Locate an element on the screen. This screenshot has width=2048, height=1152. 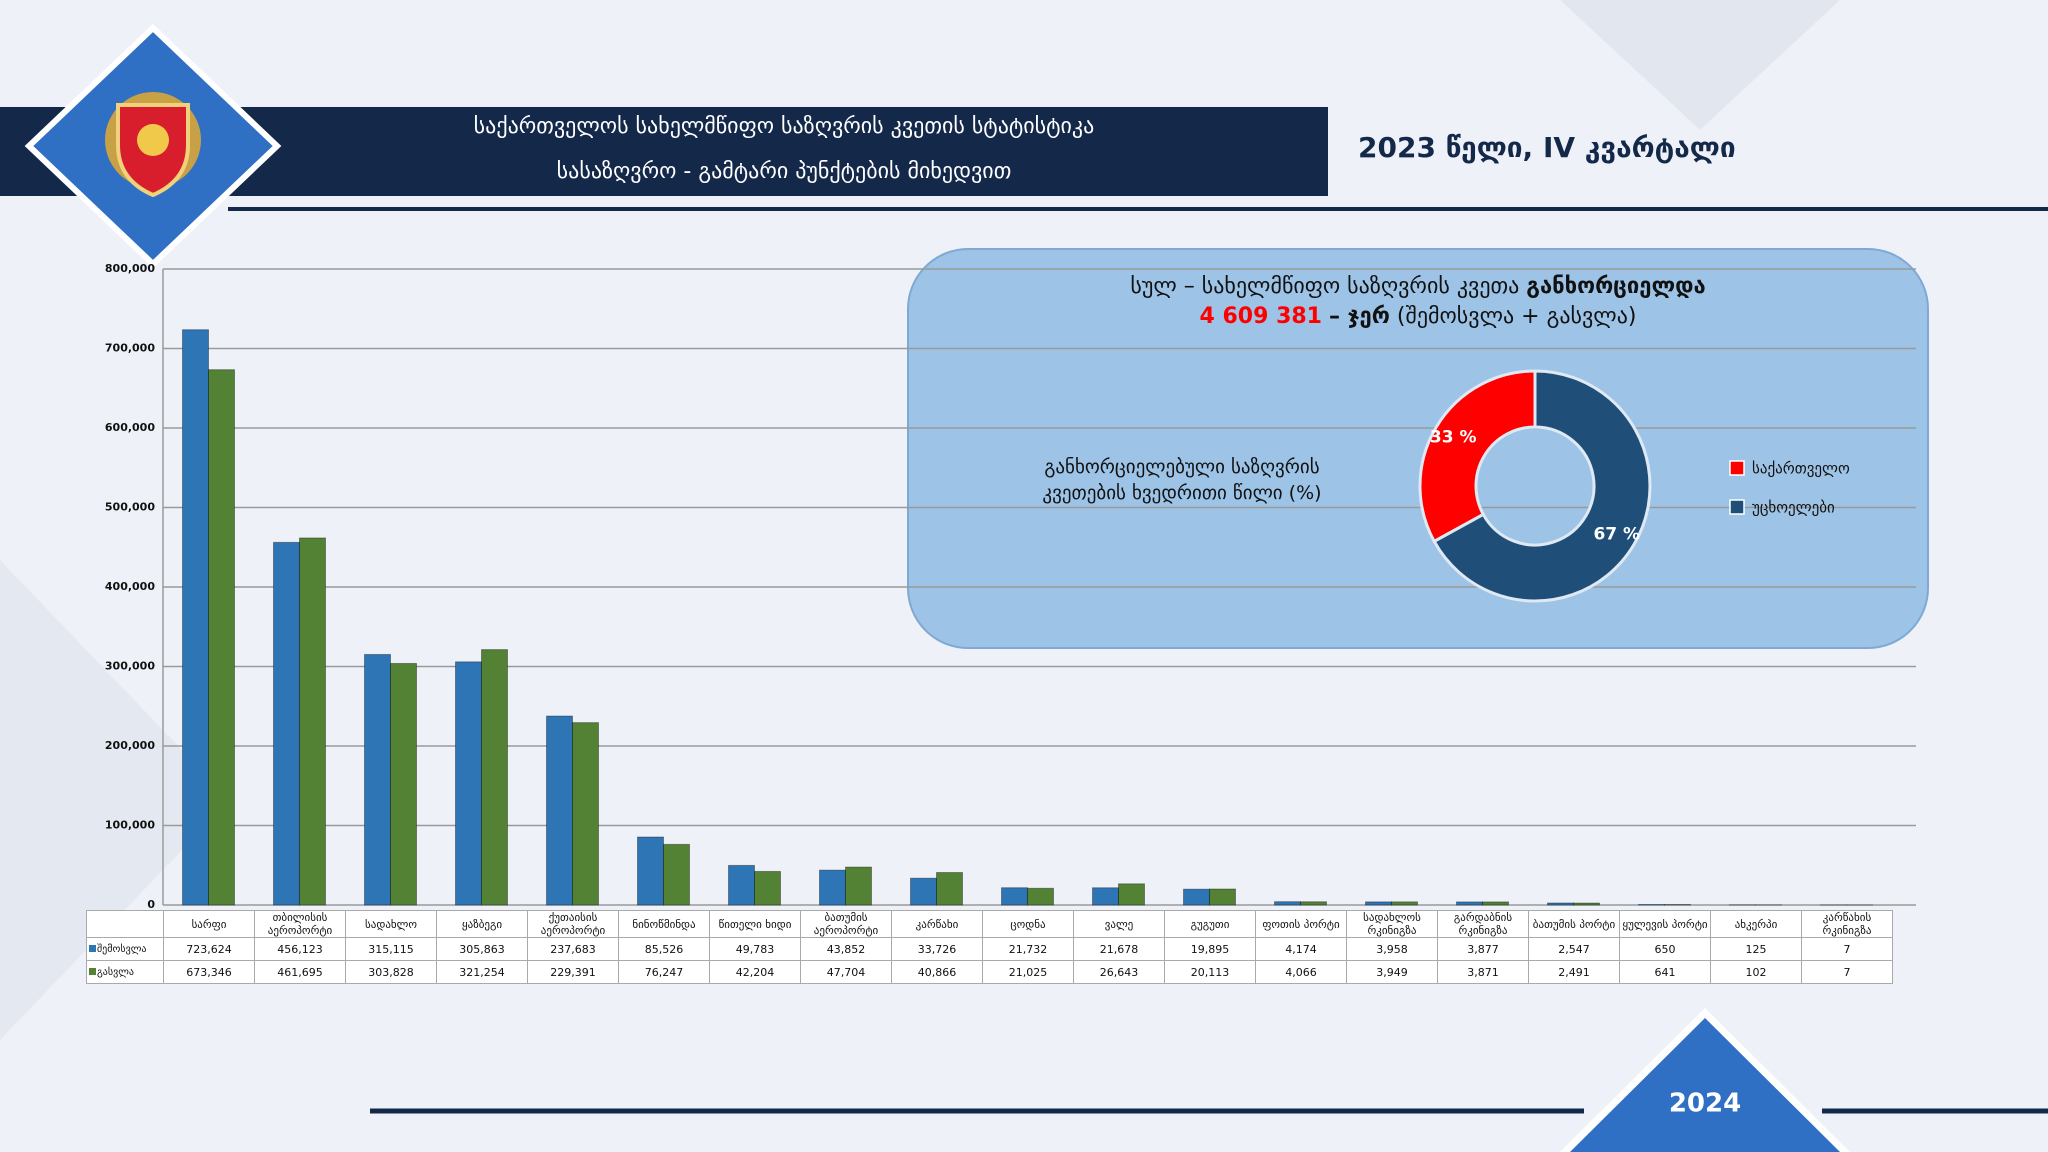
x-tick-label: ყულევის პორტი is located at coordinates (1665, 924).